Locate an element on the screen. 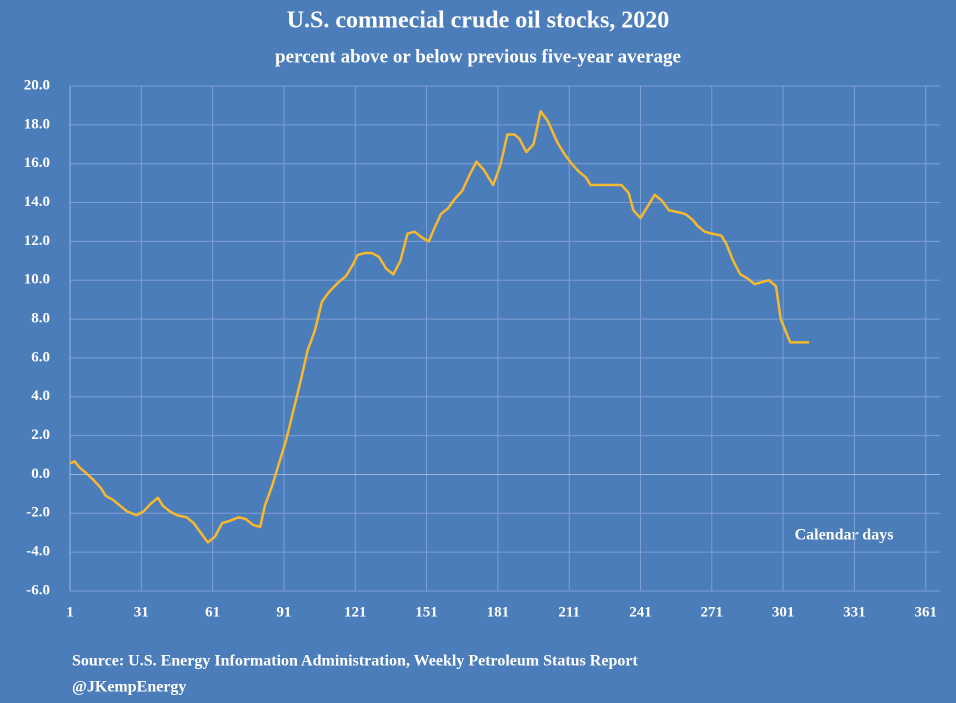 This screenshot has height=703, width=956. x-tick-label: 211 is located at coordinates (569, 612).